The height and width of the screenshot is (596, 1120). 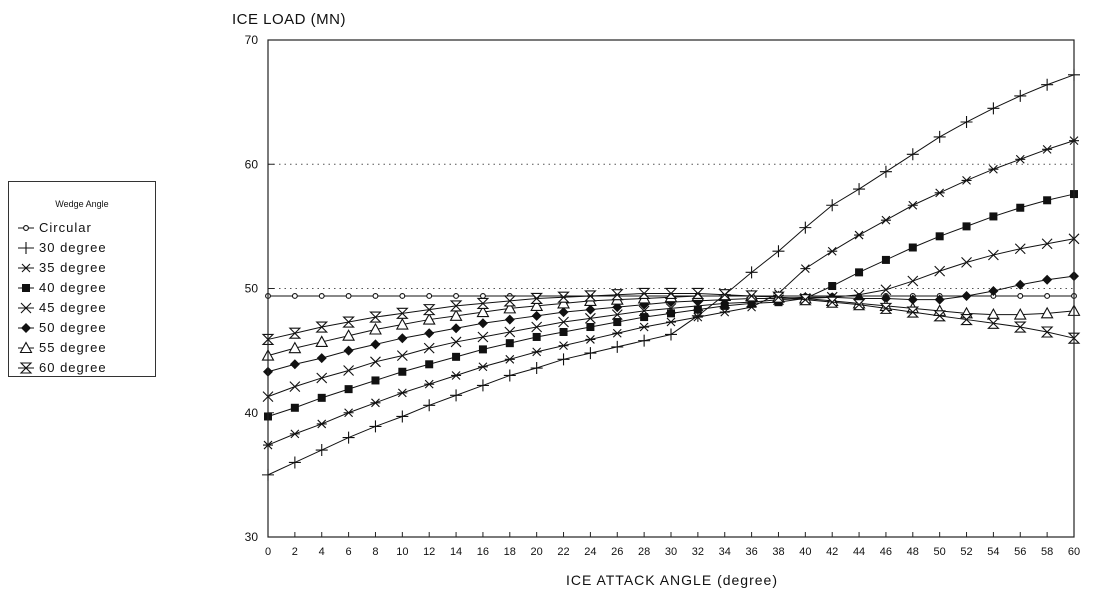 I want to click on legend-marker-55-degree, so click(x=26, y=347).